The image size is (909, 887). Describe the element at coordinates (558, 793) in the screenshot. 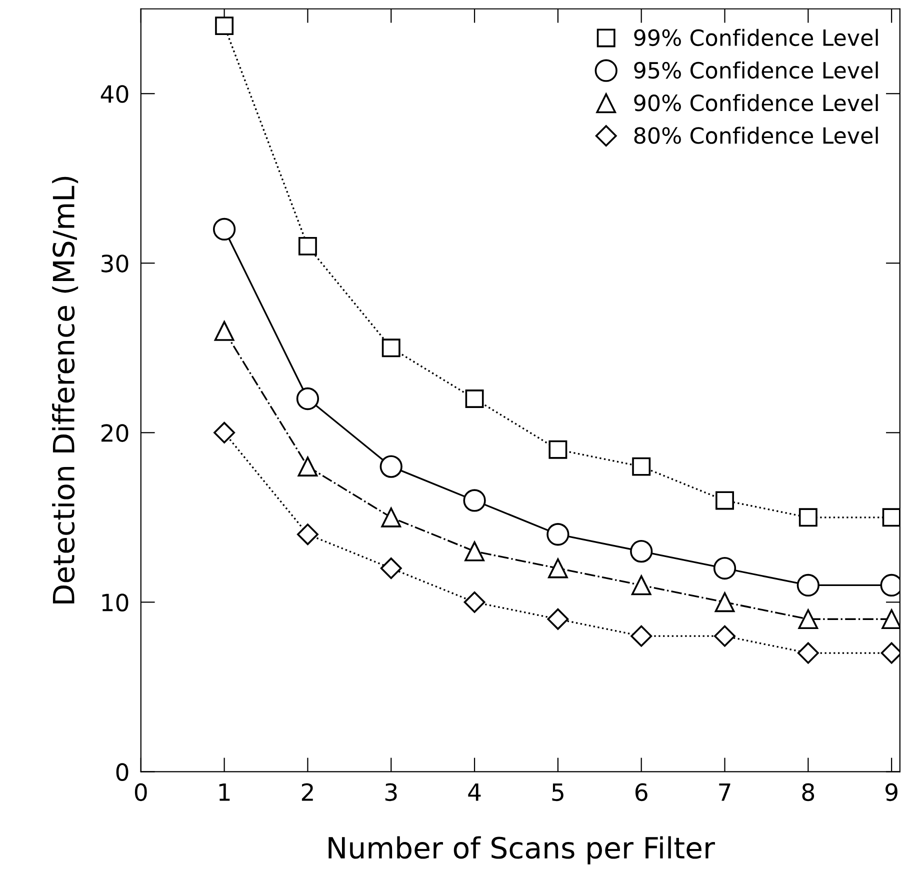

I see `x-tick-label: 5` at that location.